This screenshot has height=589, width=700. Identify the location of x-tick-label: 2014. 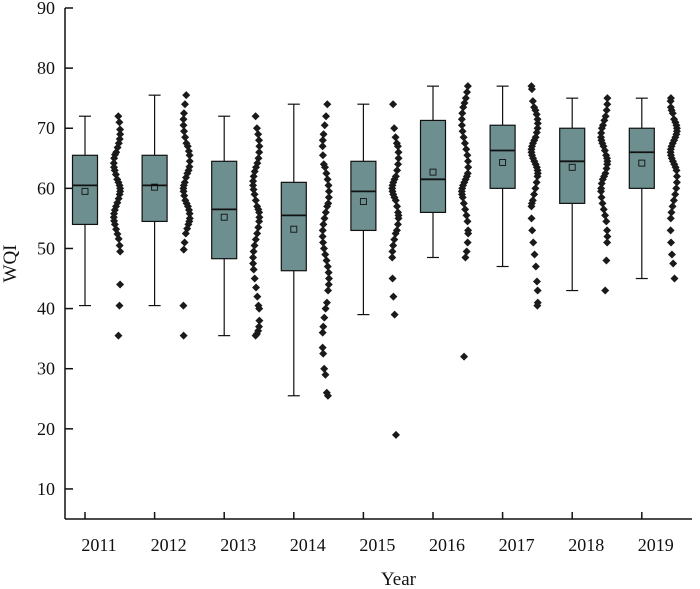
(308, 545).